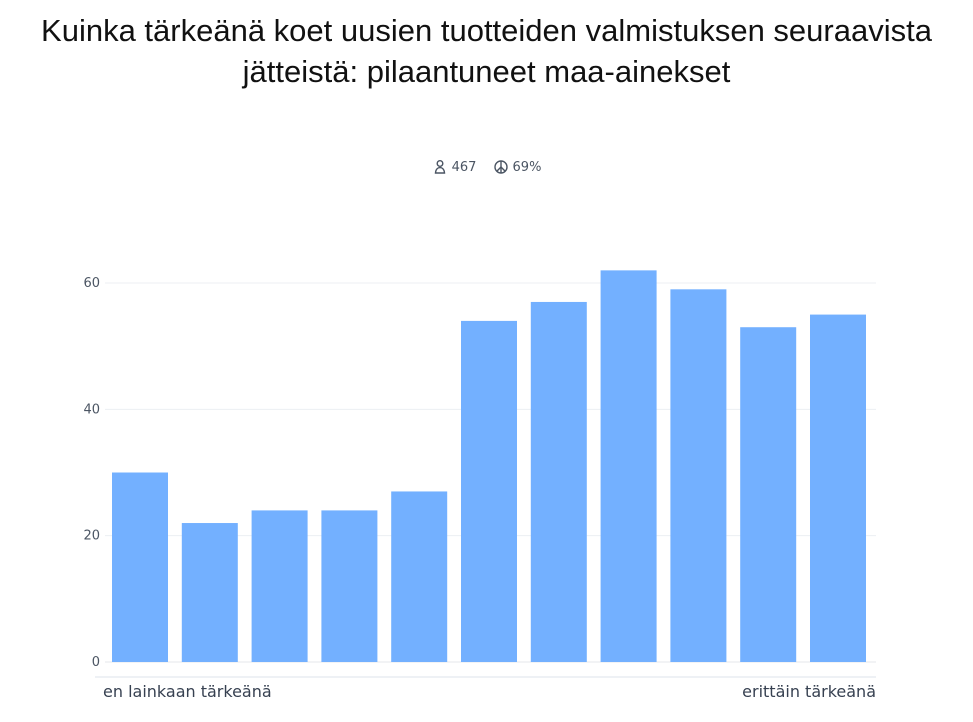 This screenshot has height=722, width=973. Describe the element at coordinates (486, 167) in the screenshot. I see `chart-meta: 467 69%` at that location.